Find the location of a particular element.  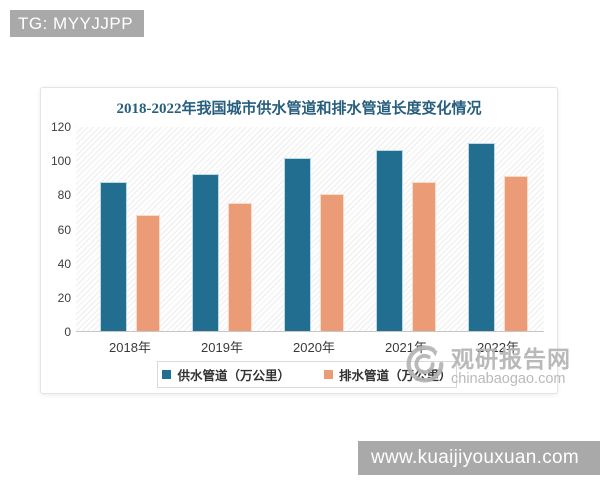

bottom-url-text: www.kuaijiyouxuan.com is located at coordinates (475, 457).